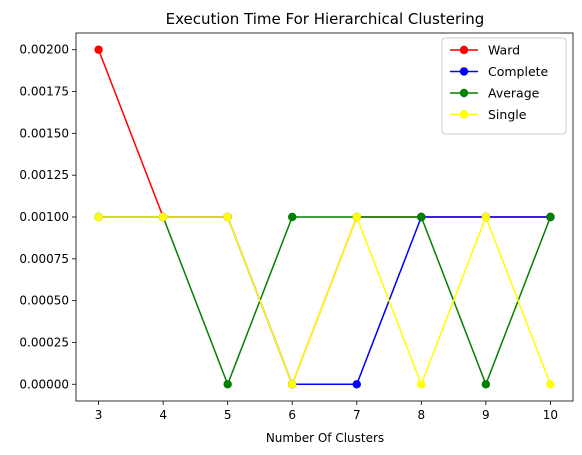  What do you see at coordinates (507, 114) in the screenshot?
I see `legend-label: Single` at bounding box center [507, 114].